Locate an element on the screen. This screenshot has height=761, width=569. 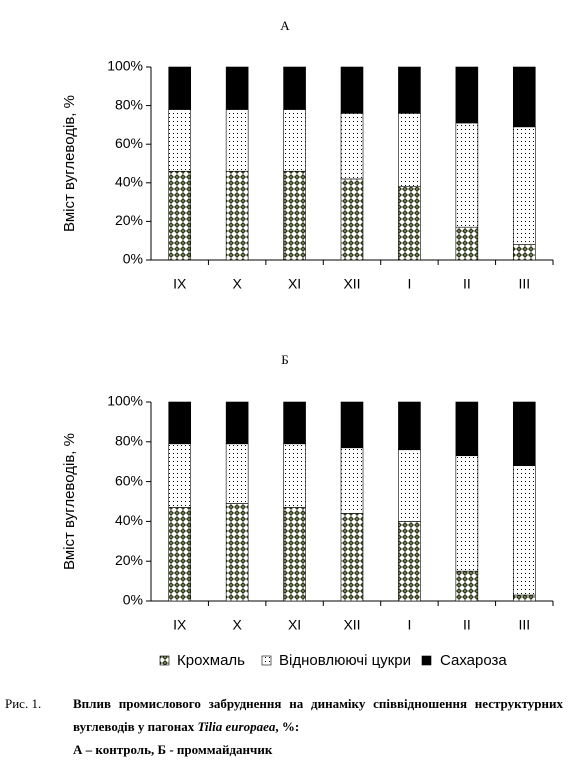
caption-species: Tilia europaea is located at coordinates (236, 726).